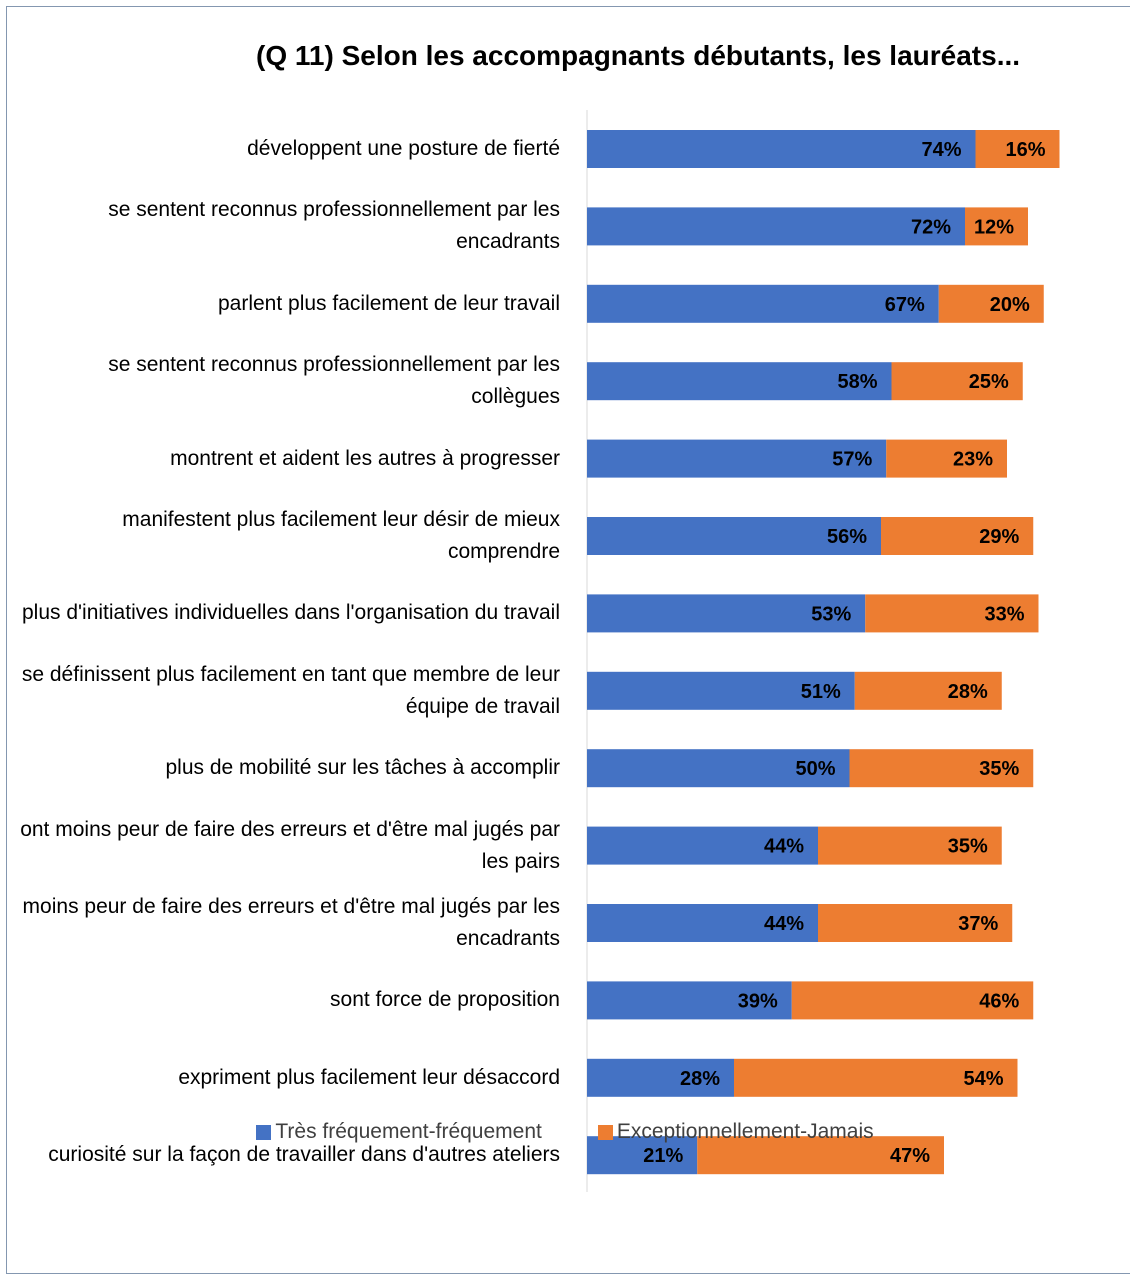 This screenshot has width=1130, height=1276. I want to click on data-label-series-1: 58%, so click(857, 382).